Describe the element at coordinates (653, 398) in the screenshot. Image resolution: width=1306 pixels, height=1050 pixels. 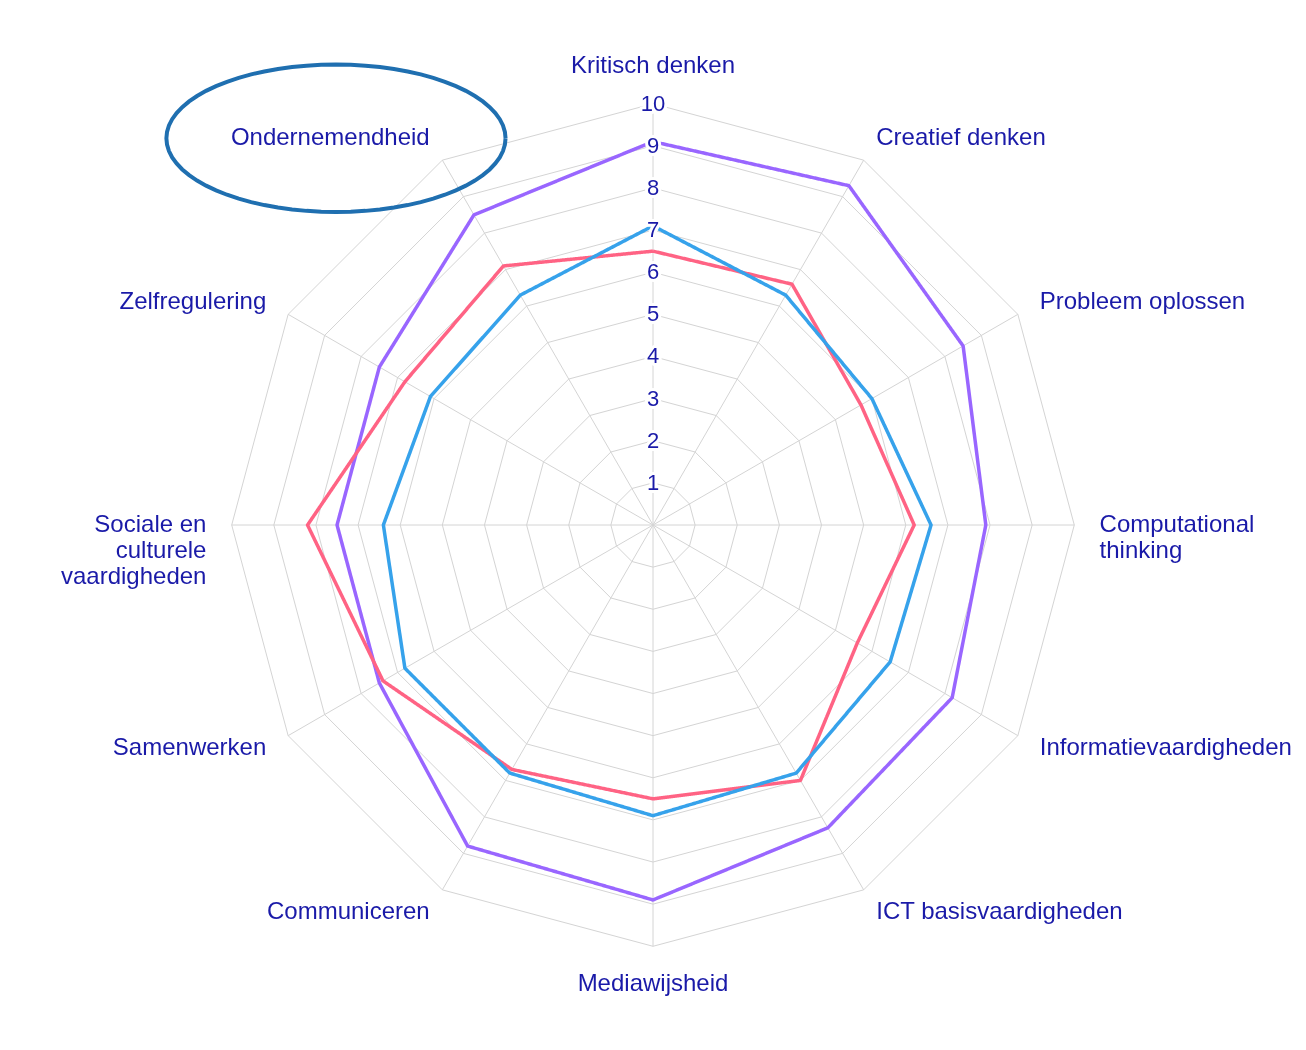
I see `y-tick-label: 3` at that location.